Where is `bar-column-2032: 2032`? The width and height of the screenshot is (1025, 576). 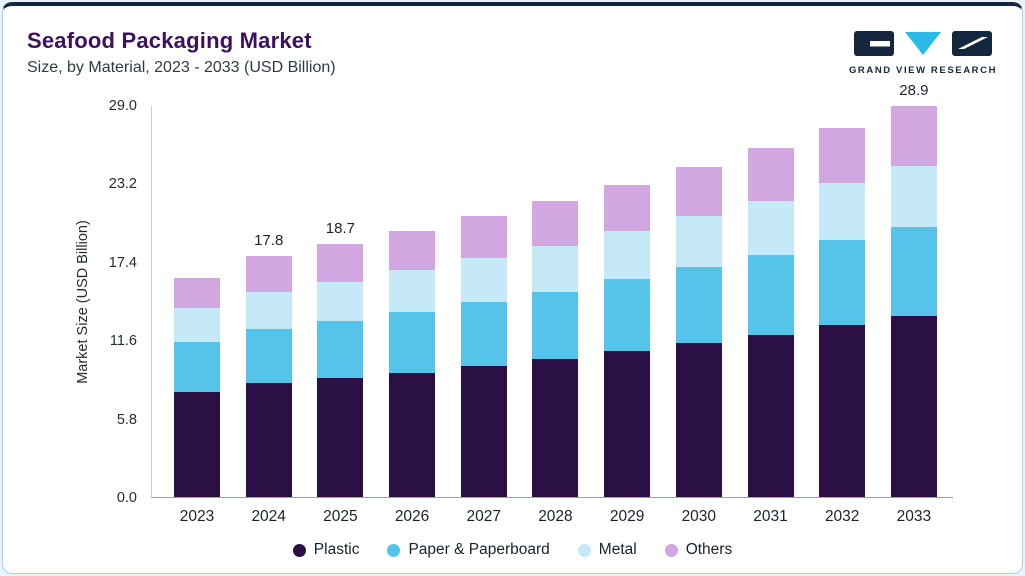
bar-column-2032: 2032 is located at coordinates (842, 315).